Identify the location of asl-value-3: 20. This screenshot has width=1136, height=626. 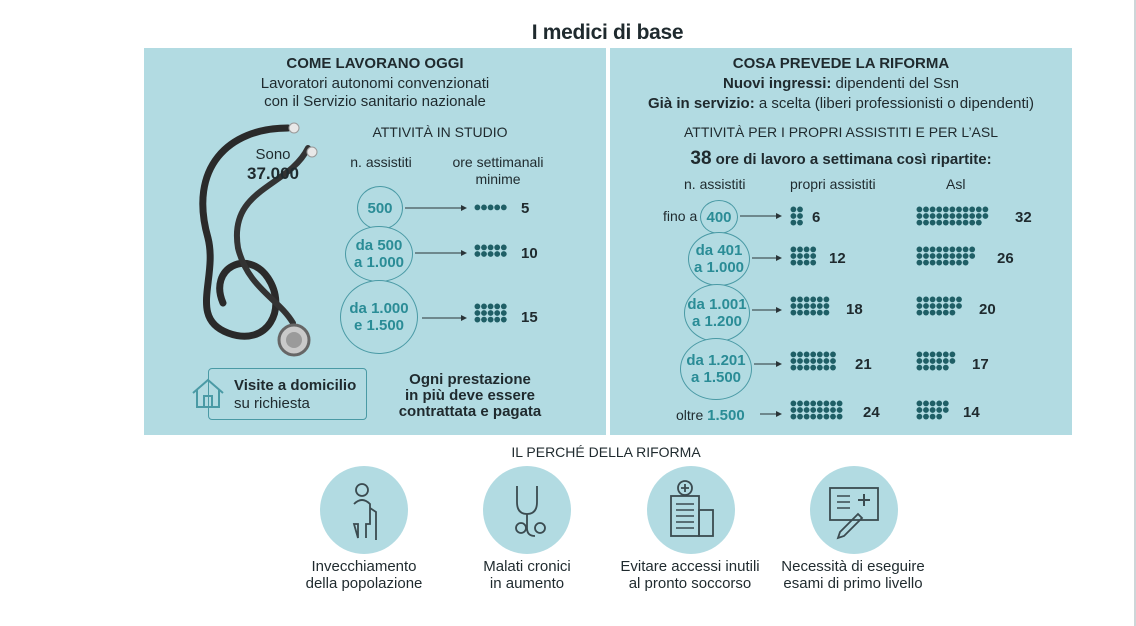
(987, 309).